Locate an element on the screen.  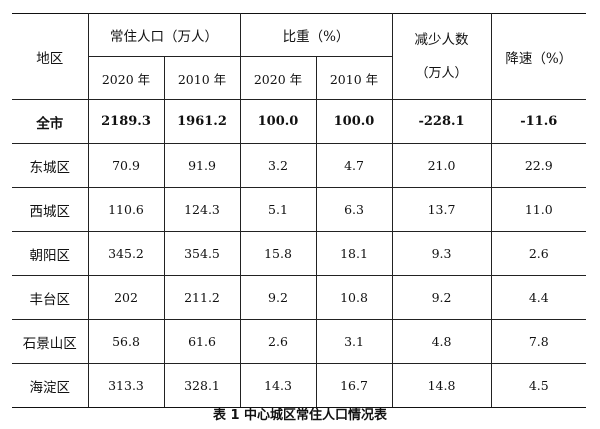
header-decrease-line2: （万人） is located at coordinates (441, 73).